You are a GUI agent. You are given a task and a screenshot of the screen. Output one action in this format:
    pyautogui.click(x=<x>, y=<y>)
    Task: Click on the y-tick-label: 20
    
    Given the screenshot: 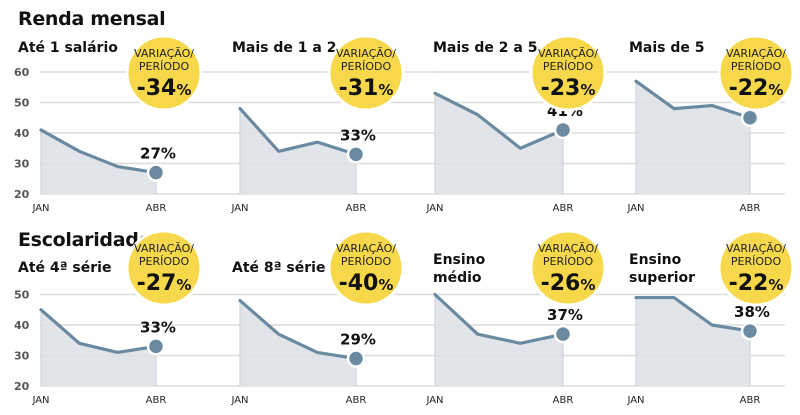 What is the action you would take?
    pyautogui.click(x=22, y=386)
    